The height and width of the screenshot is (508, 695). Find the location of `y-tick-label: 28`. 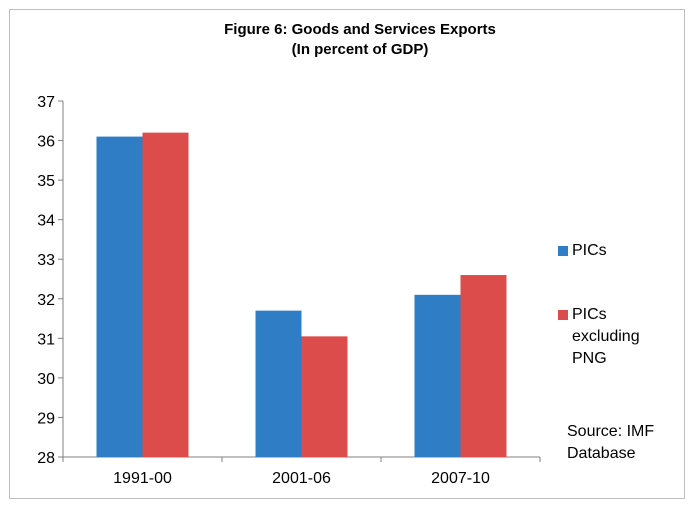

y-tick-label: 28 is located at coordinates (46, 458).